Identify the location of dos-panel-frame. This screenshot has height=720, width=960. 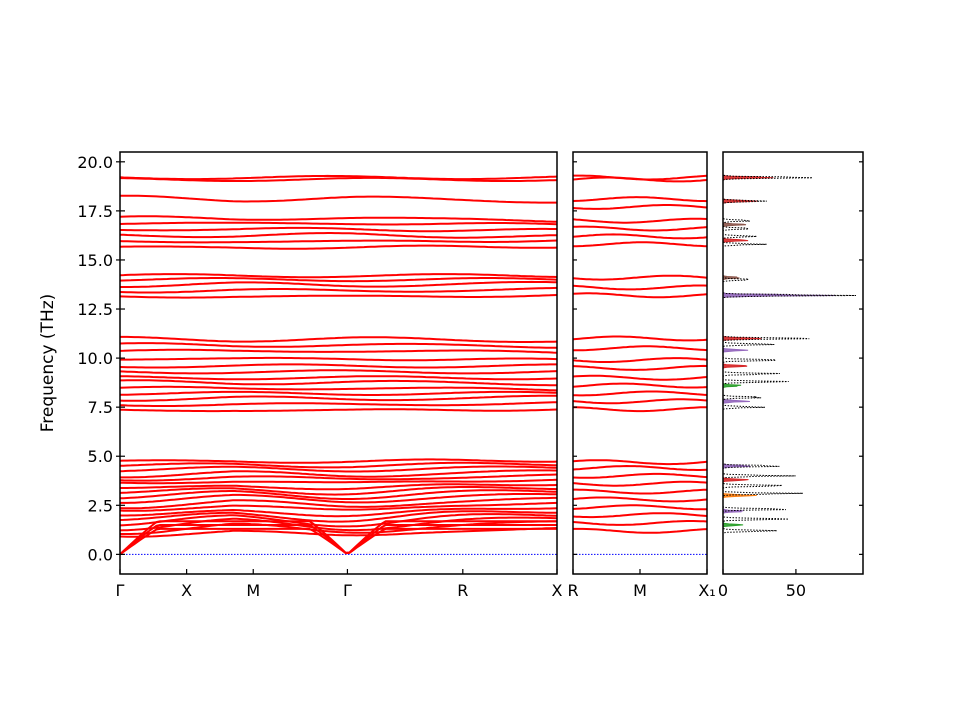
(793, 363).